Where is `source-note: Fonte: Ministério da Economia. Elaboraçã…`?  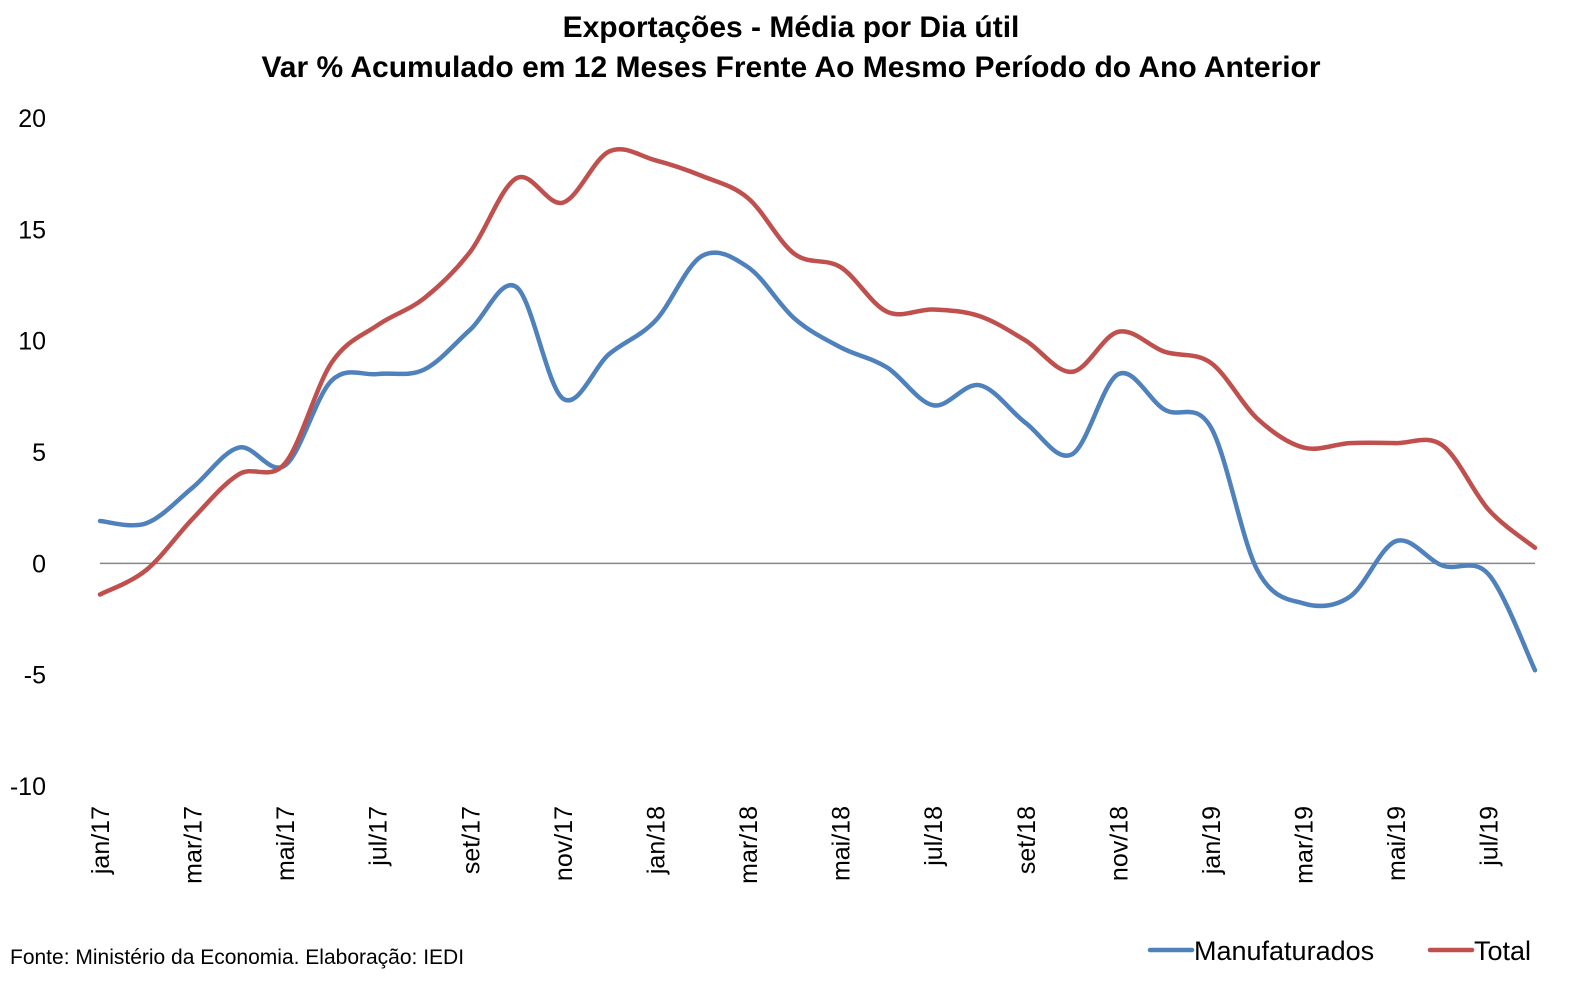
source-note: Fonte: Ministério da Economia. Elaboraçã… is located at coordinates (237, 957).